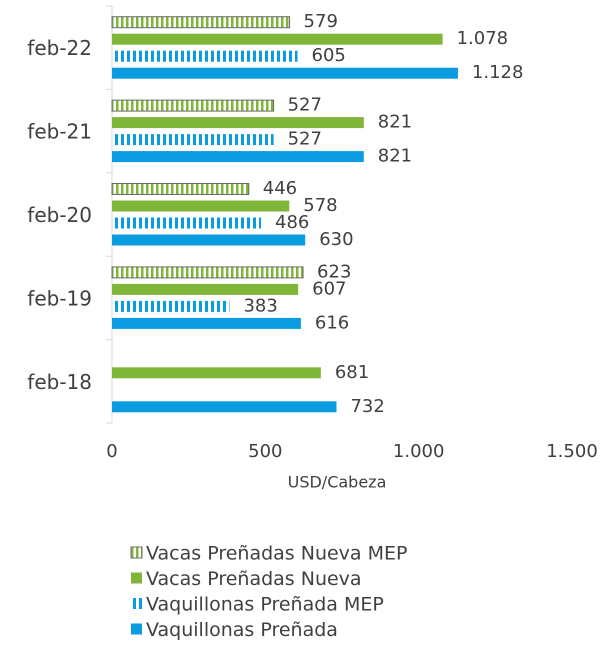 The width and height of the screenshot is (614, 656). What do you see at coordinates (334, 271) in the screenshot?
I see `value-label: 623` at bounding box center [334, 271].